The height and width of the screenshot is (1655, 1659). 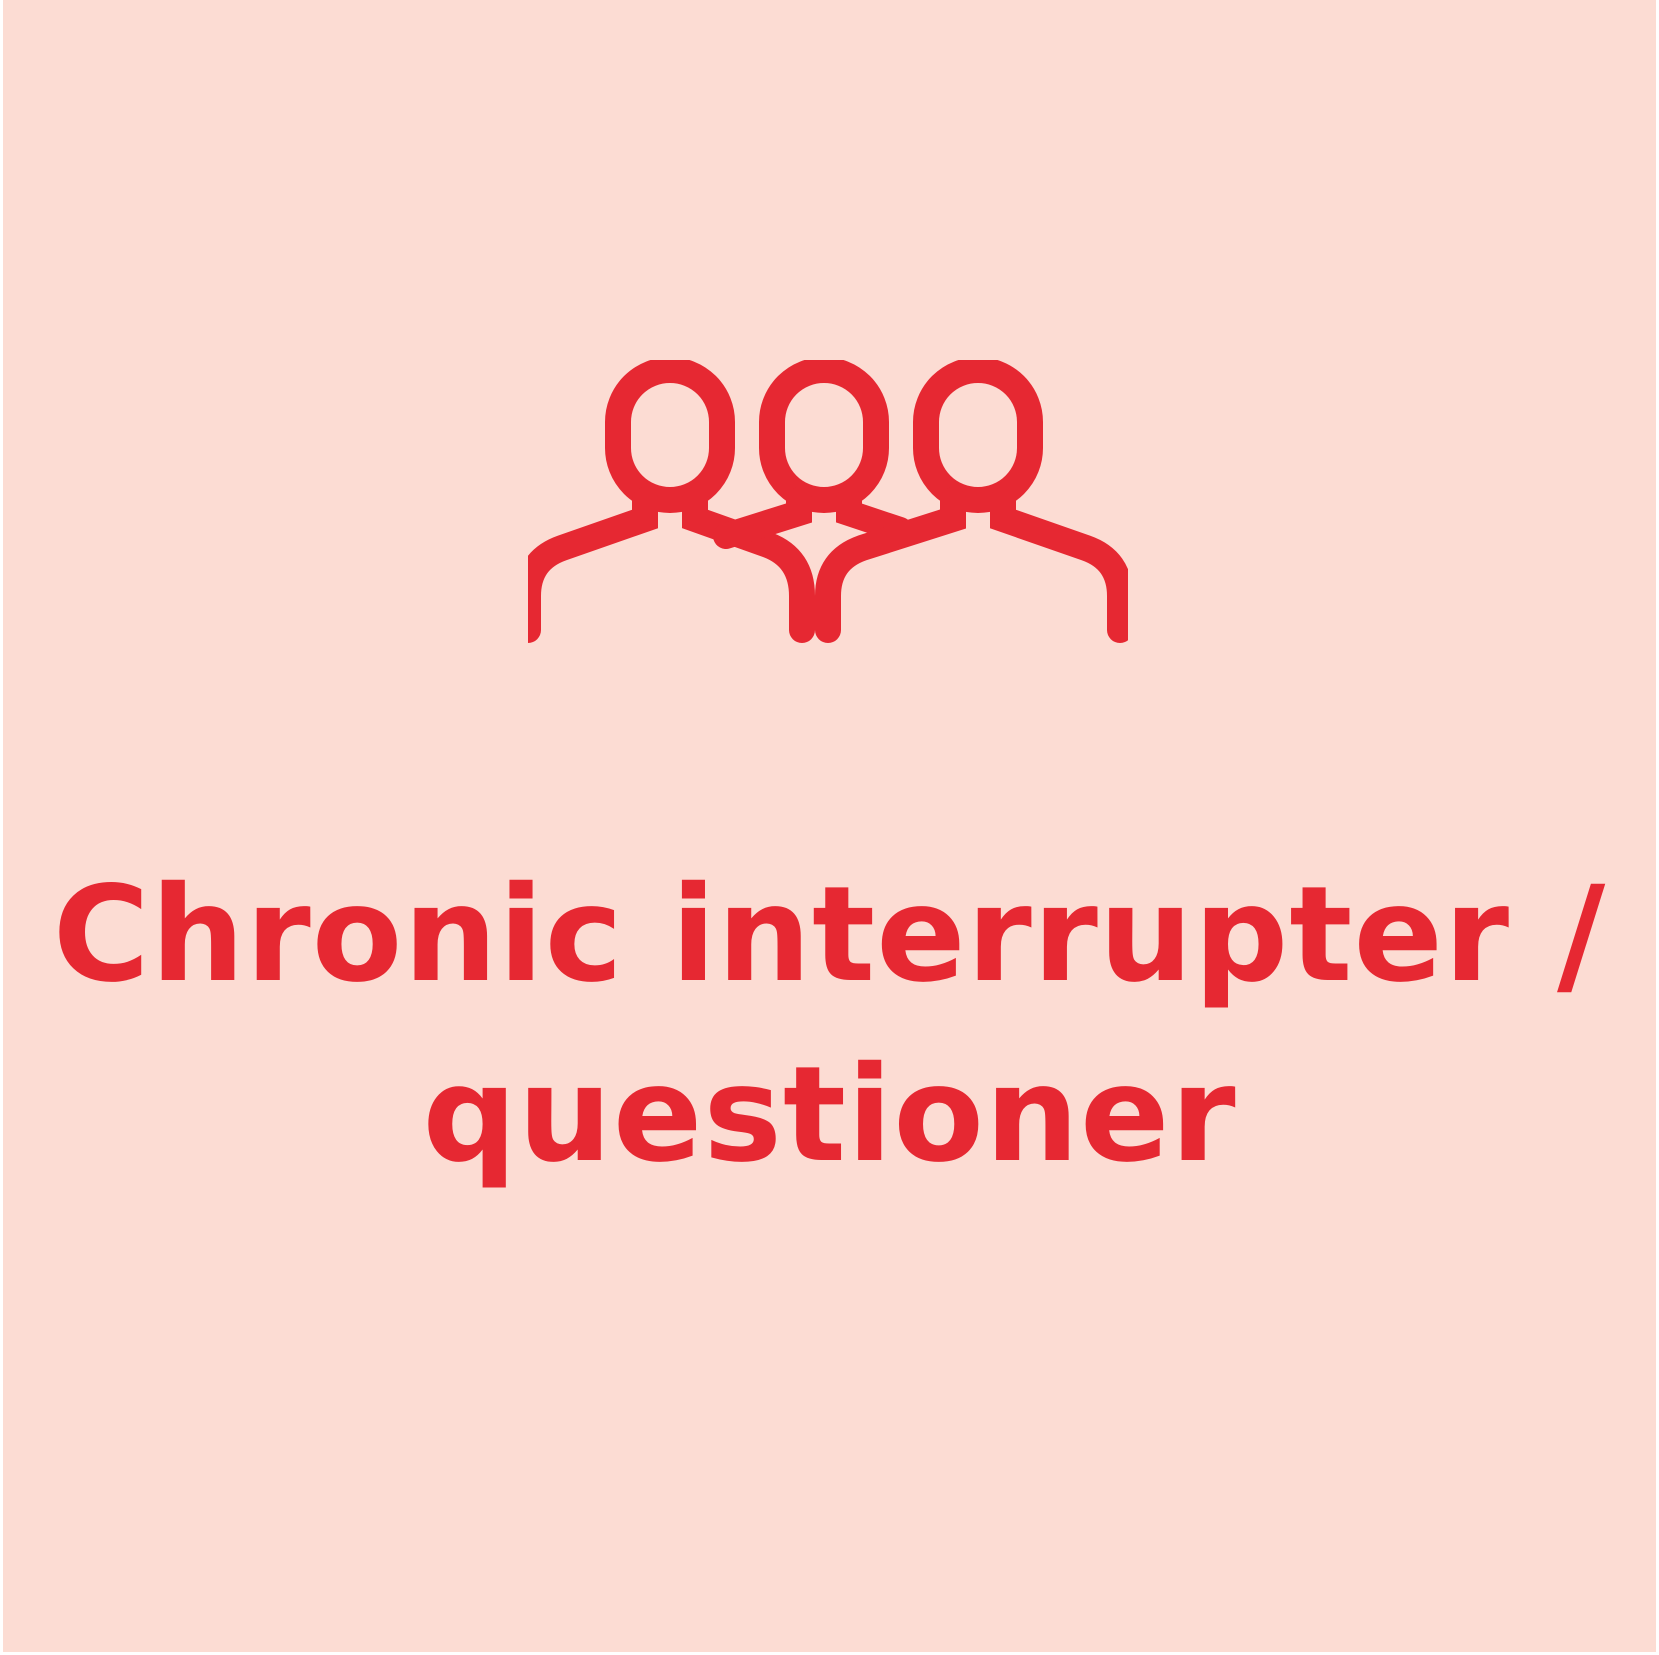 I want to click on three-people-icon, so click(x=828, y=510).